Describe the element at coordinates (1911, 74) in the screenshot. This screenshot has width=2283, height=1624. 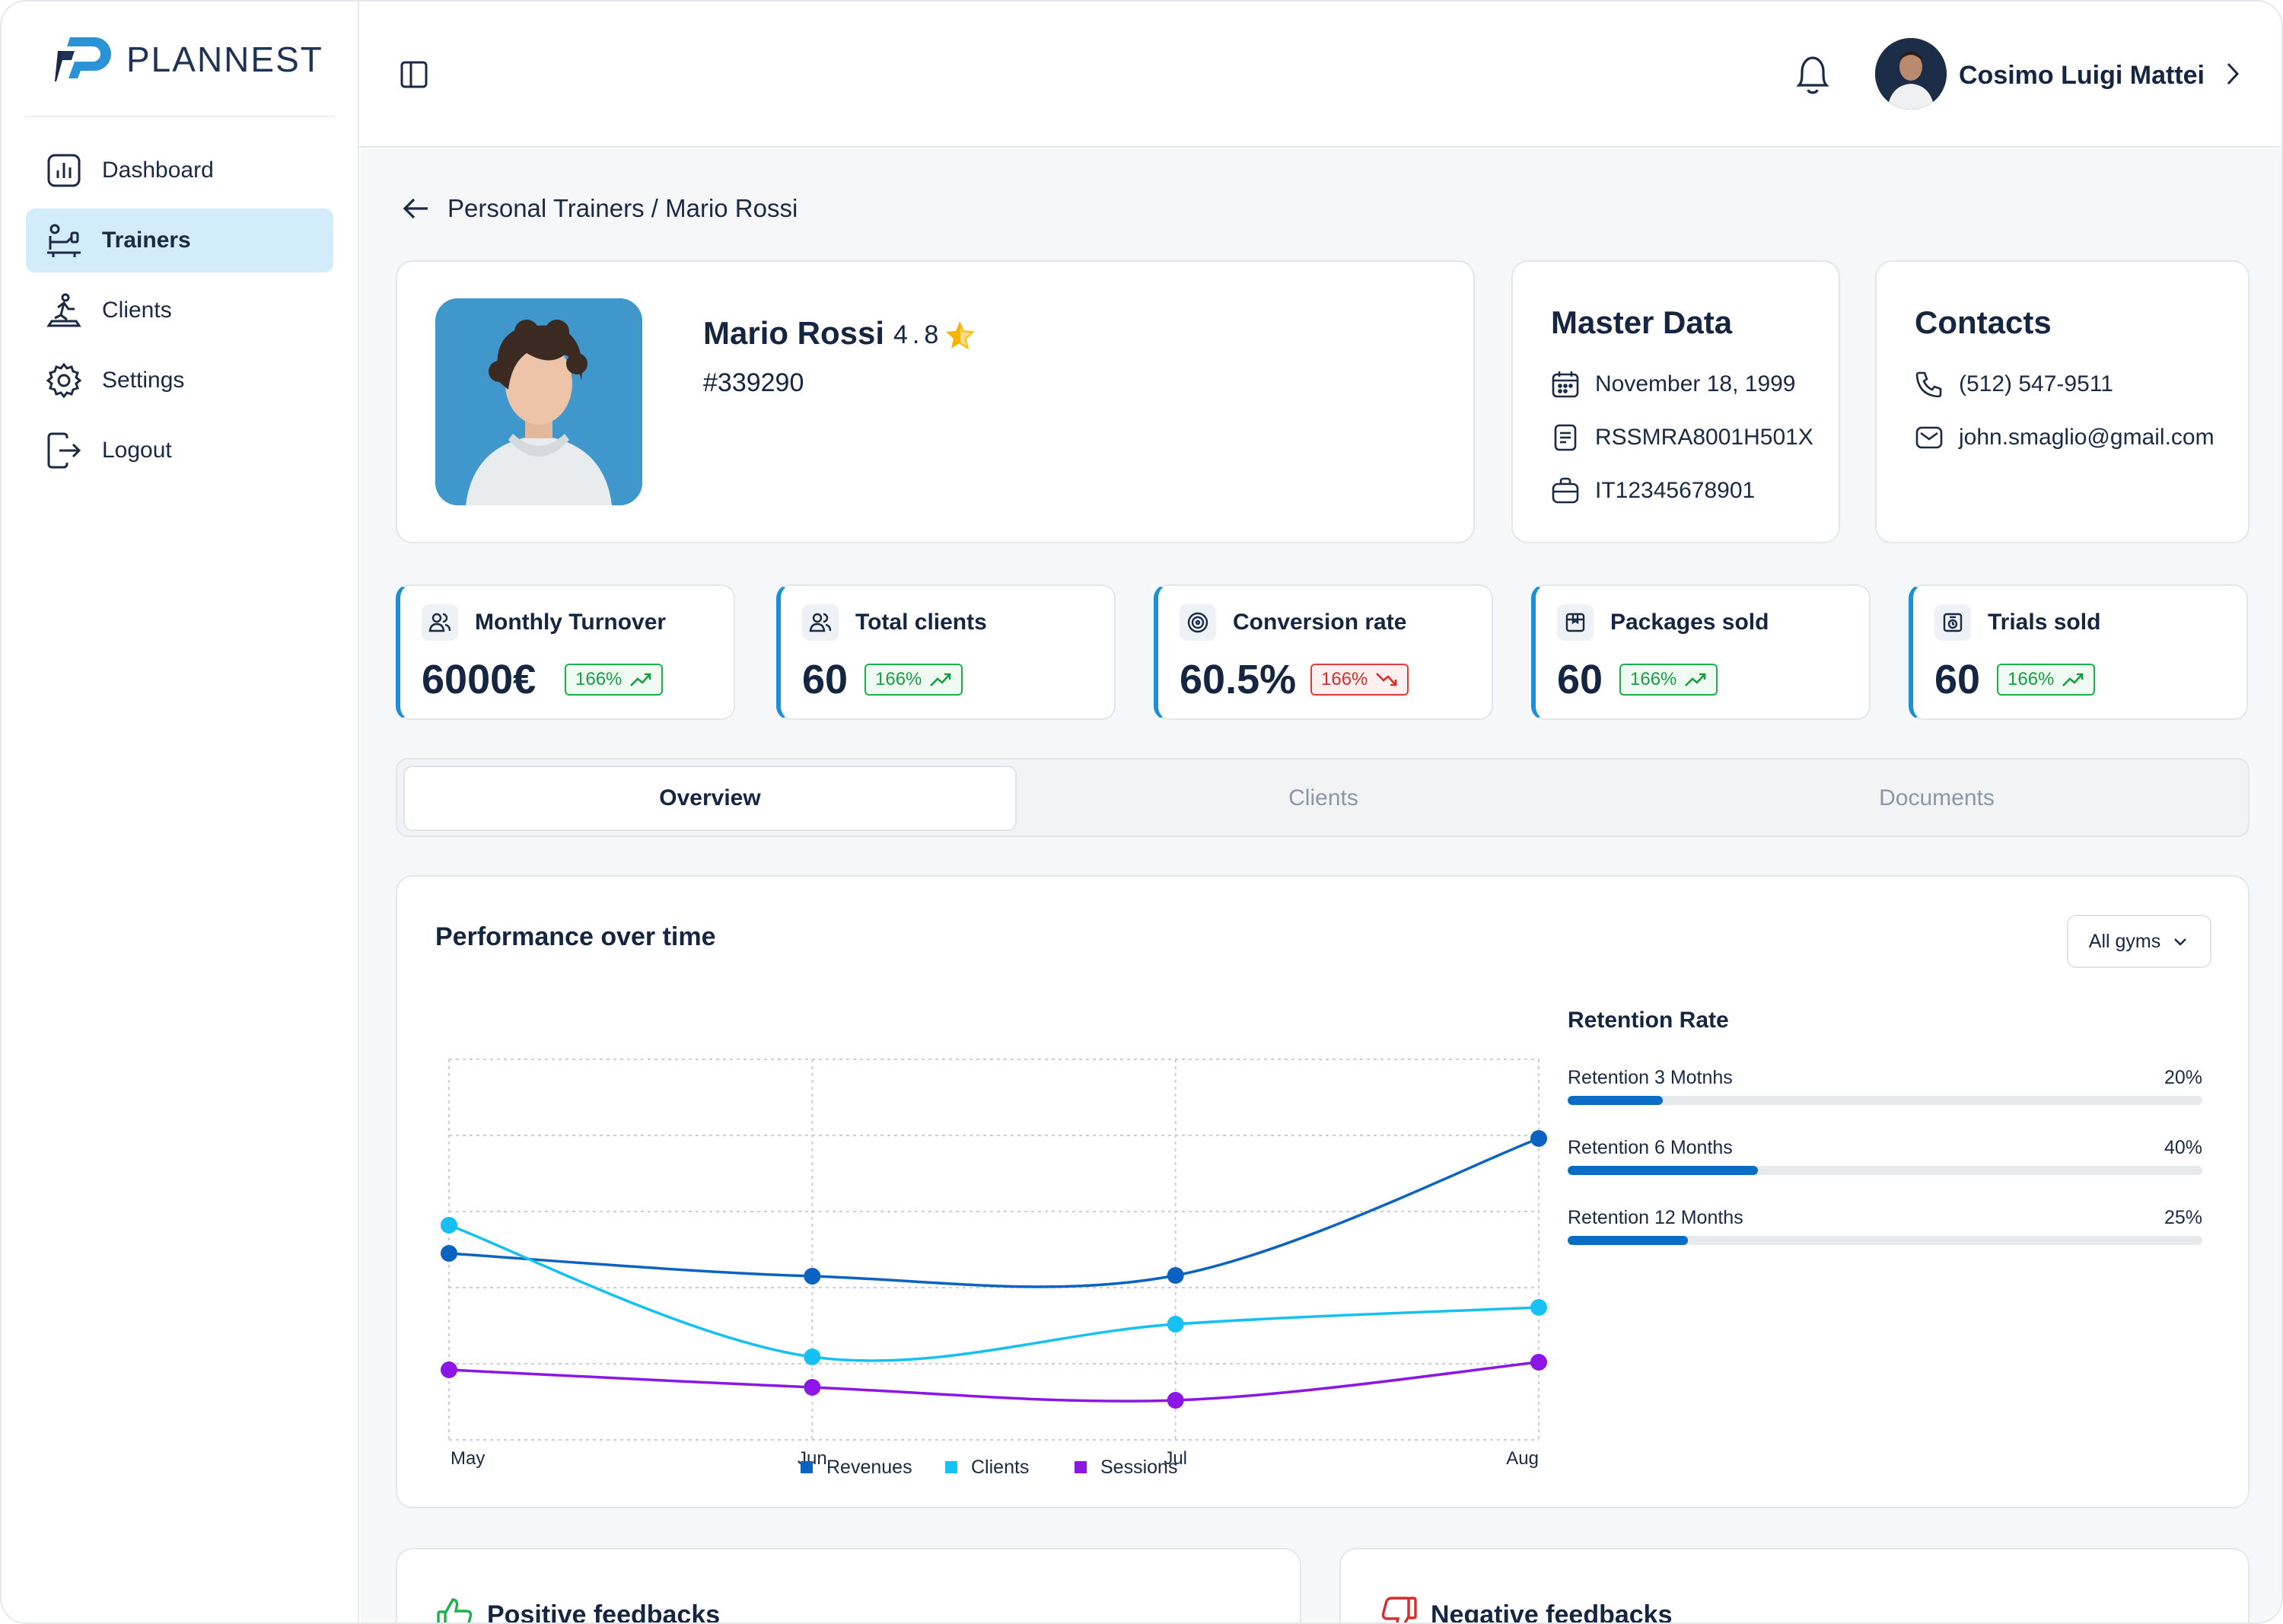
I see `avatar` at that location.